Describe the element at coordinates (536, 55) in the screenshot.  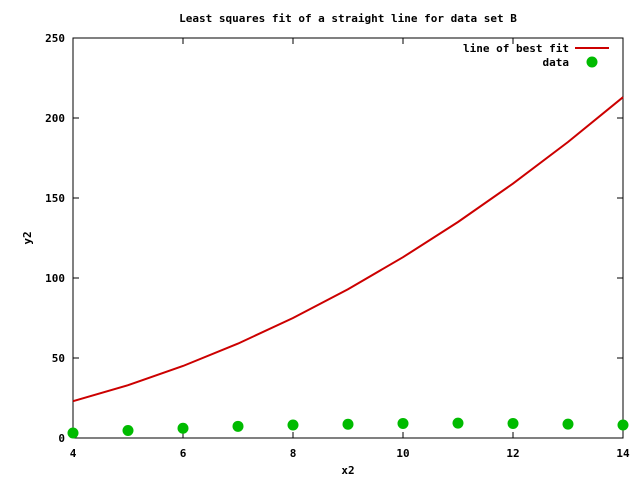
I see `legend: line of best fit data` at that location.